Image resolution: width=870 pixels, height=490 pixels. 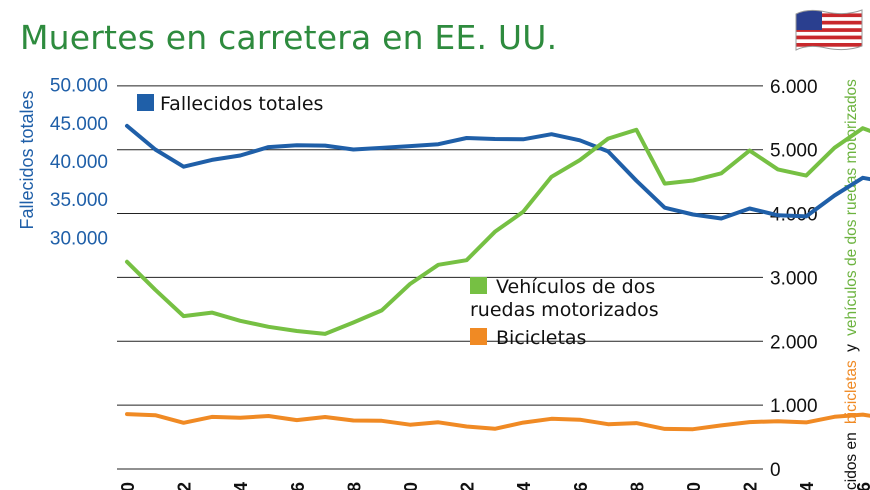 What do you see at coordinates (851, 461) in the screenshot?
I see `right-axis-label-prefix: cidos en` at bounding box center [851, 461].